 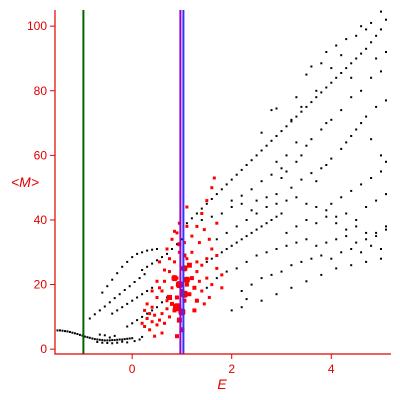 I want to click on x-tick-label: 2, so click(x=231, y=369).